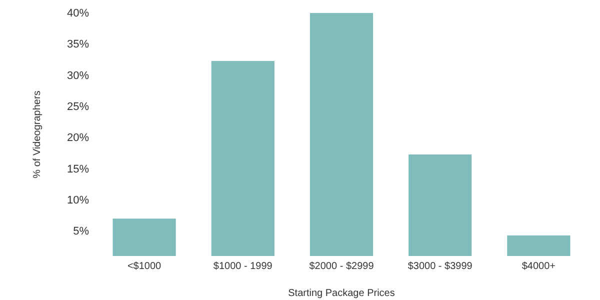 Image resolution: width=600 pixels, height=300 pixels. Describe the element at coordinates (144, 266) in the screenshot. I see `x-tick-label: <$1000` at that location.